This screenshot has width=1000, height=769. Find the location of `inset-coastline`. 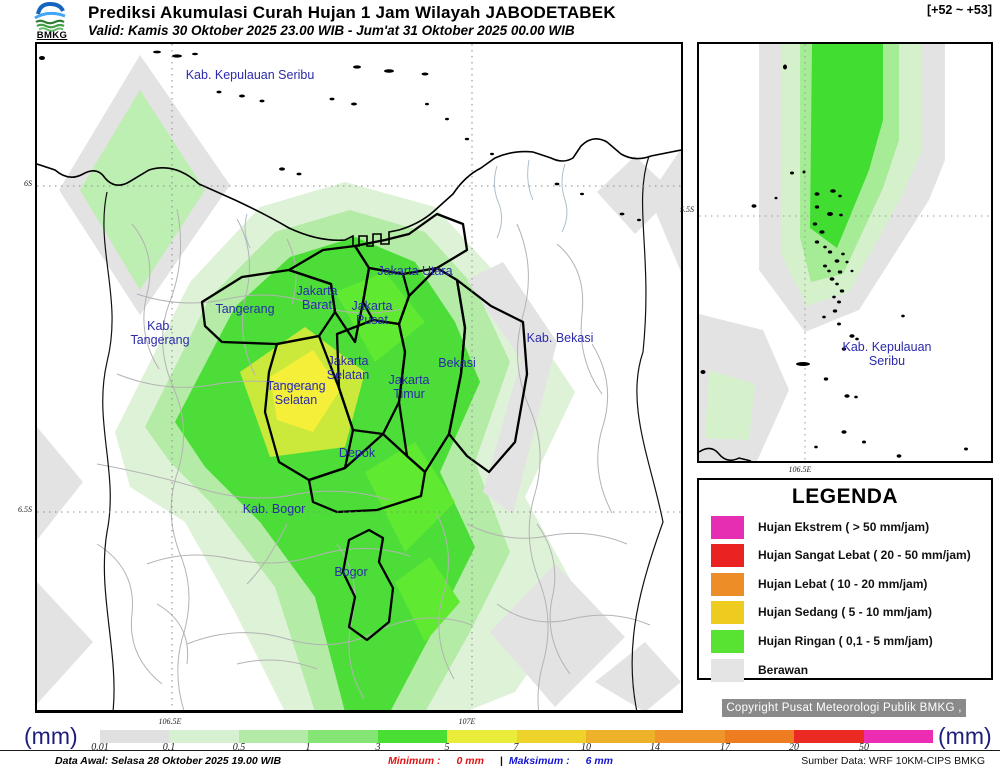

inset-coastline is located at coordinates (725, 454).